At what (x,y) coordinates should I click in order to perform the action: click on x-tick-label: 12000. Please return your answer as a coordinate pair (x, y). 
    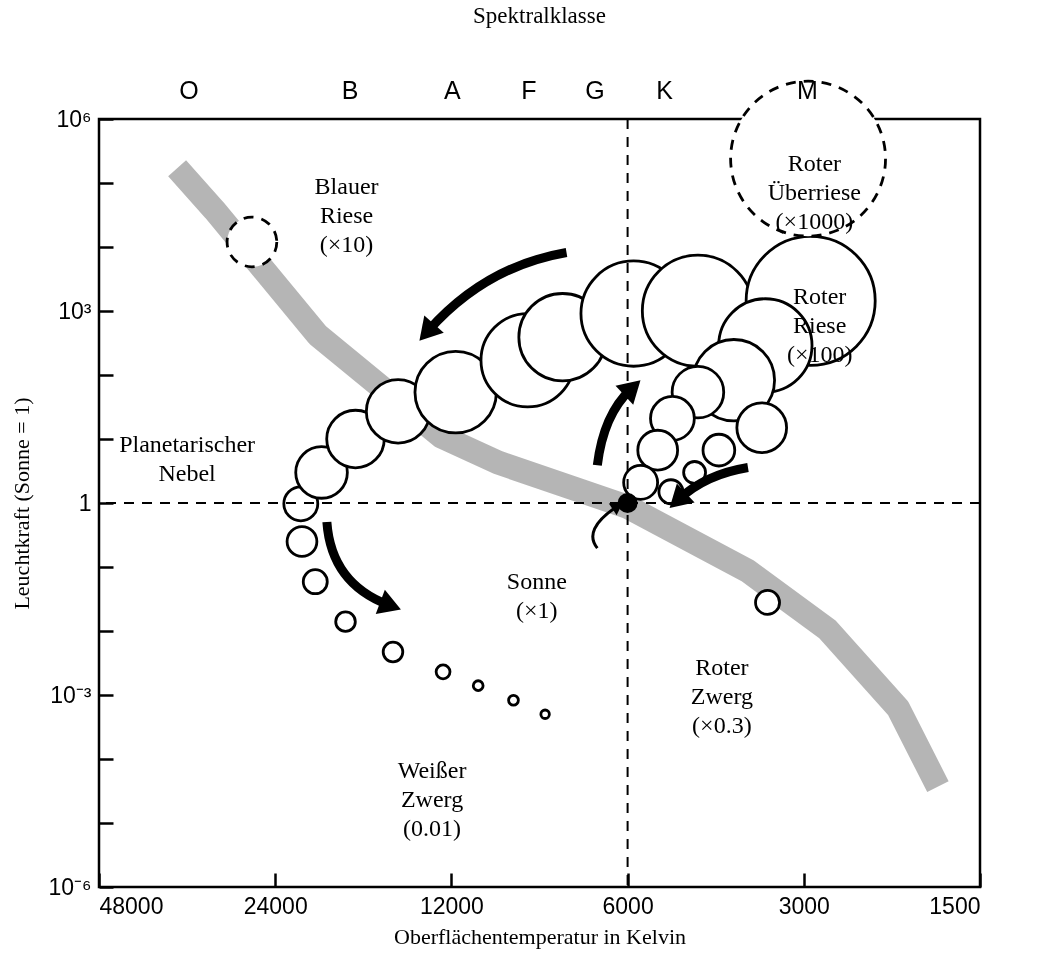
    Looking at the image, I should click on (451, 905).